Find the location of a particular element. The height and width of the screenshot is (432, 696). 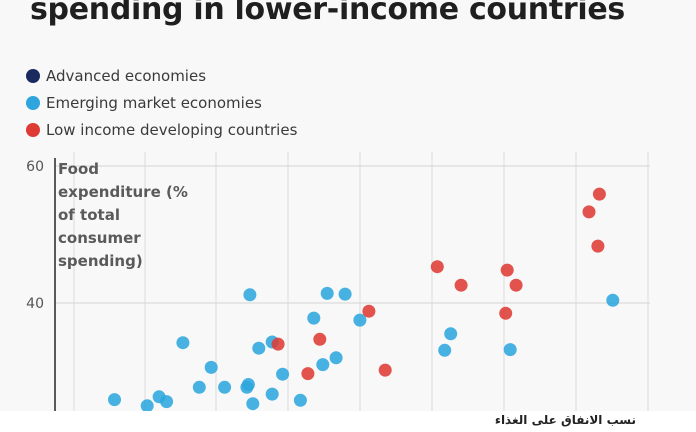

legend-item-emerging: Emerging market economies is located at coordinates (144, 103).